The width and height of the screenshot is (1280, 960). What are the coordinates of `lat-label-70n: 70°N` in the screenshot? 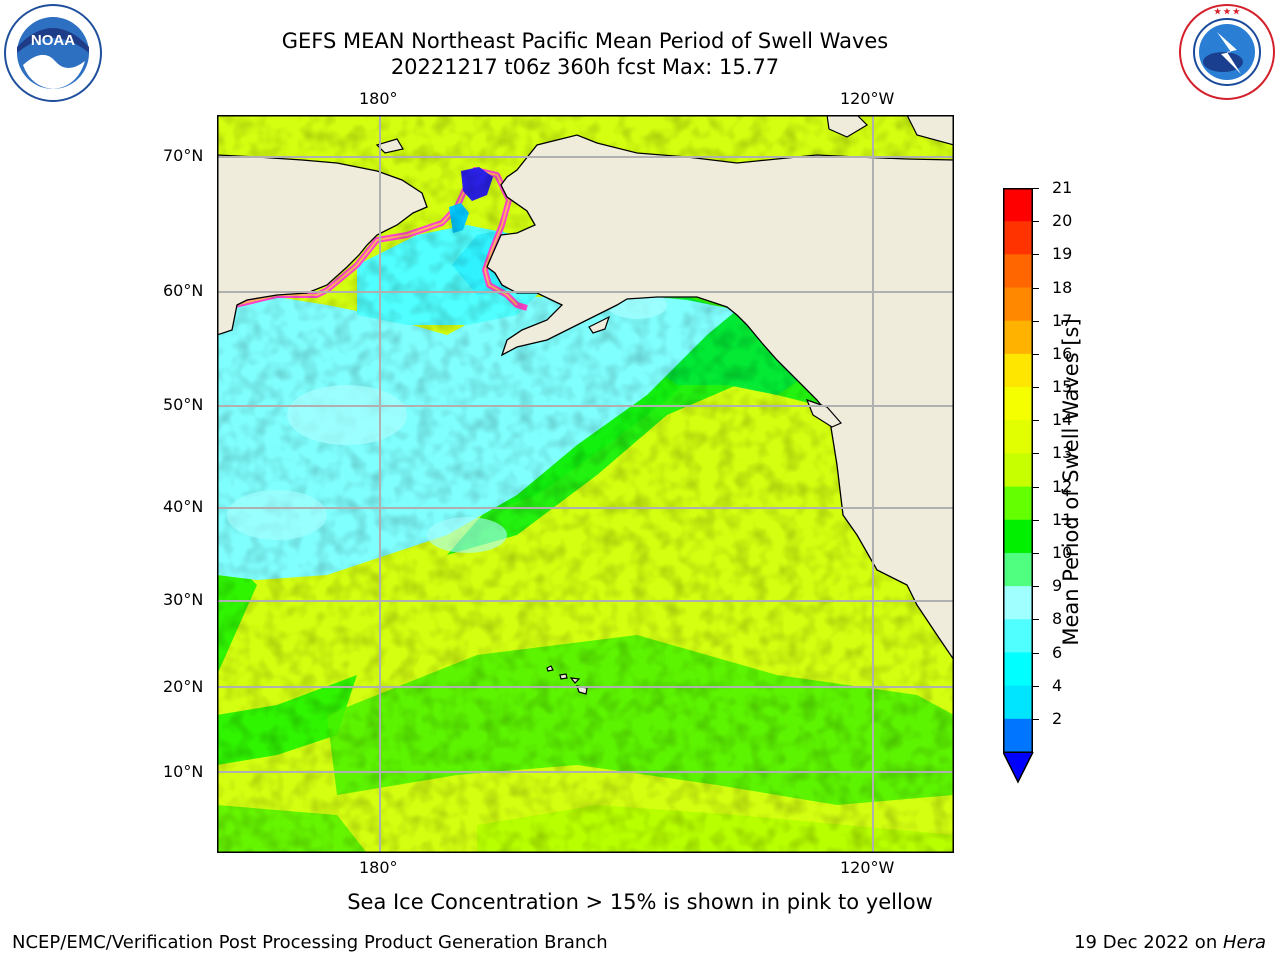 It's located at (183, 155).